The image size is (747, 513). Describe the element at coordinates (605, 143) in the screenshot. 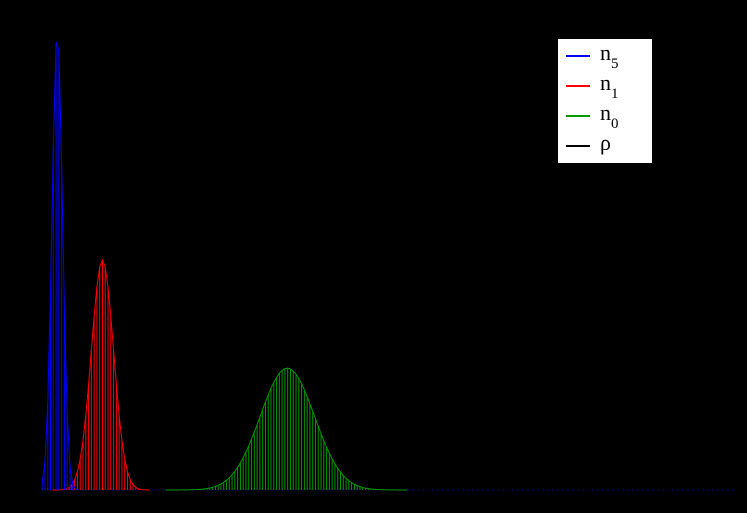

I see `legend-label: ρ` at that location.